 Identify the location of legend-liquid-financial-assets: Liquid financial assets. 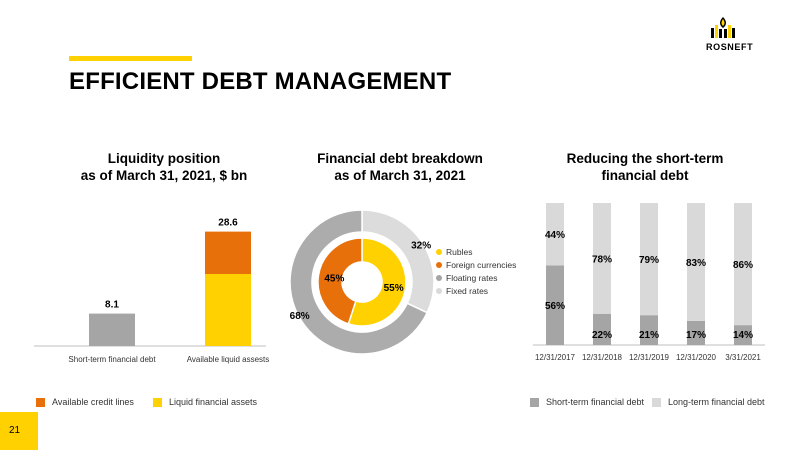
(205, 402).